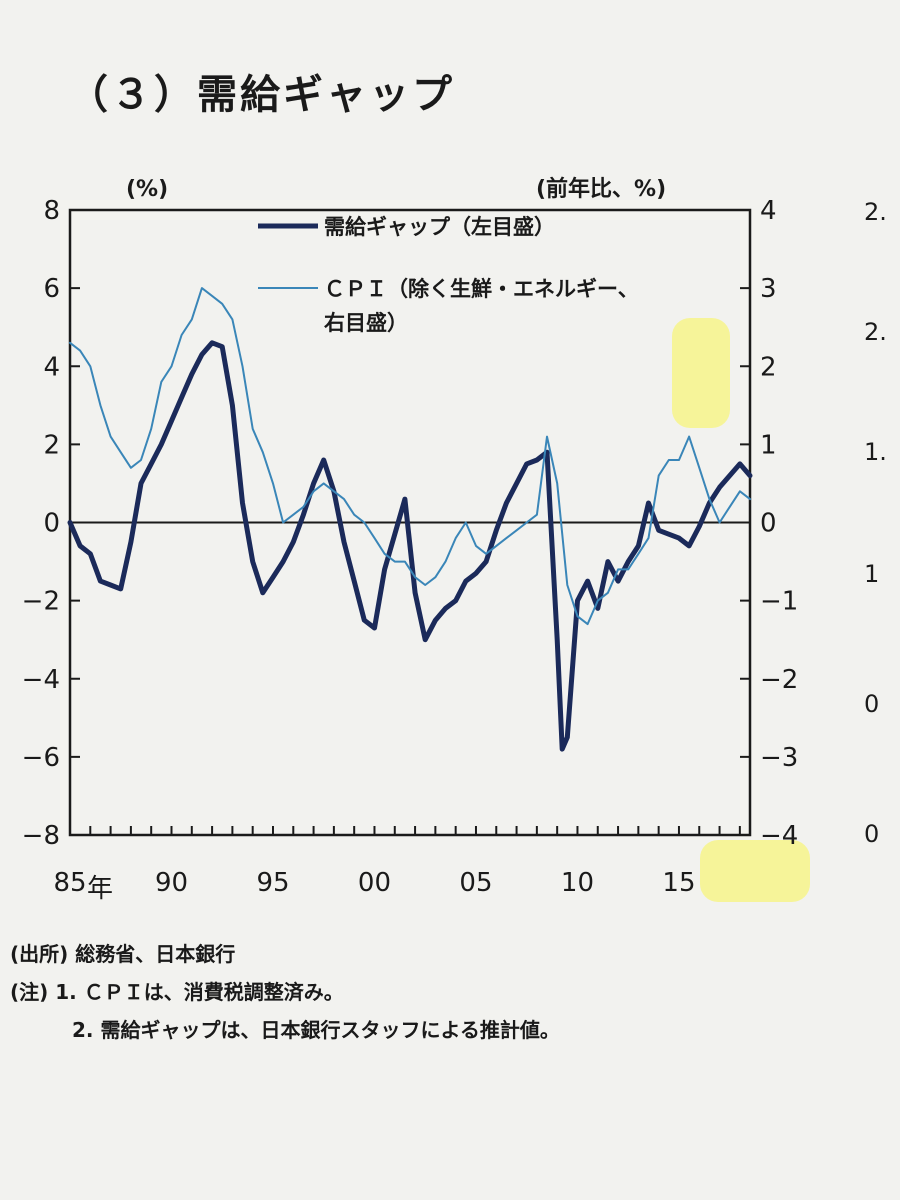 This screenshot has height=1200, width=900. I want to click on left-tick-label: −4, so click(41, 680).